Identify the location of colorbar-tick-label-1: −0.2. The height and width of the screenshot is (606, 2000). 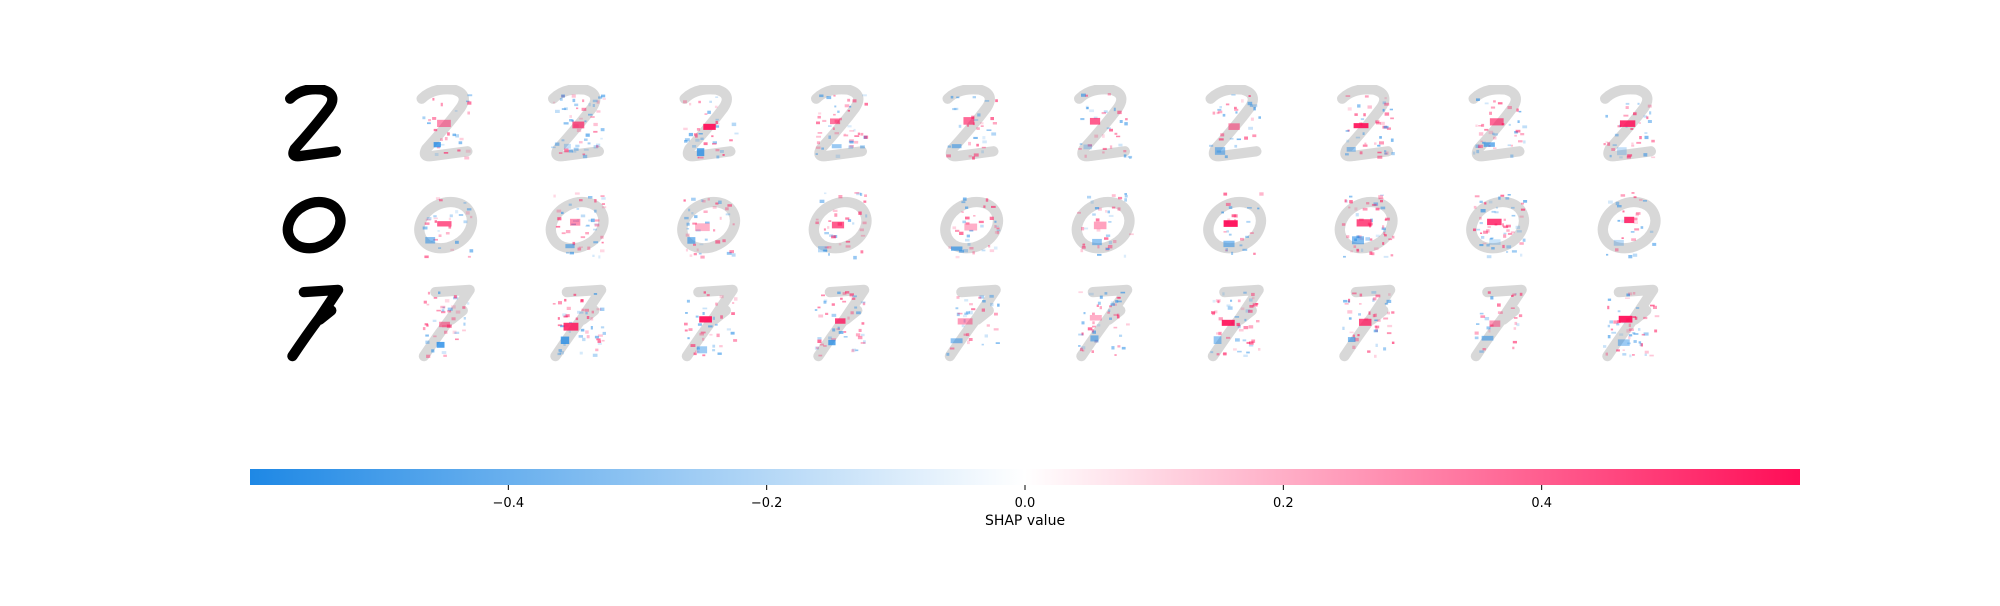
(767, 503).